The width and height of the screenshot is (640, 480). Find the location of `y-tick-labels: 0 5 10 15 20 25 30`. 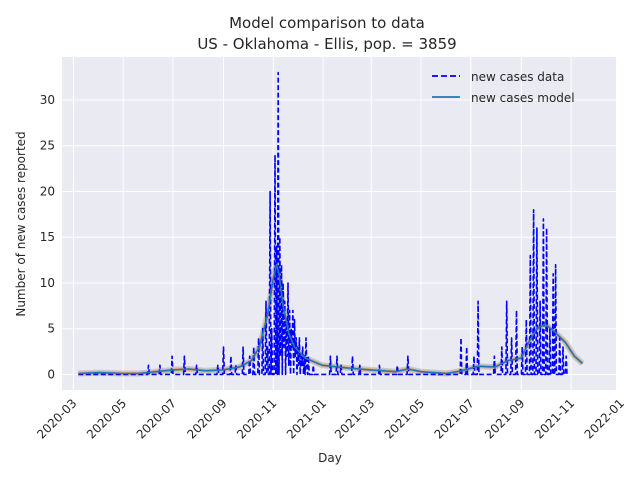

y-tick-labels: 0 5 10 15 20 25 30 is located at coordinates (47, 237).